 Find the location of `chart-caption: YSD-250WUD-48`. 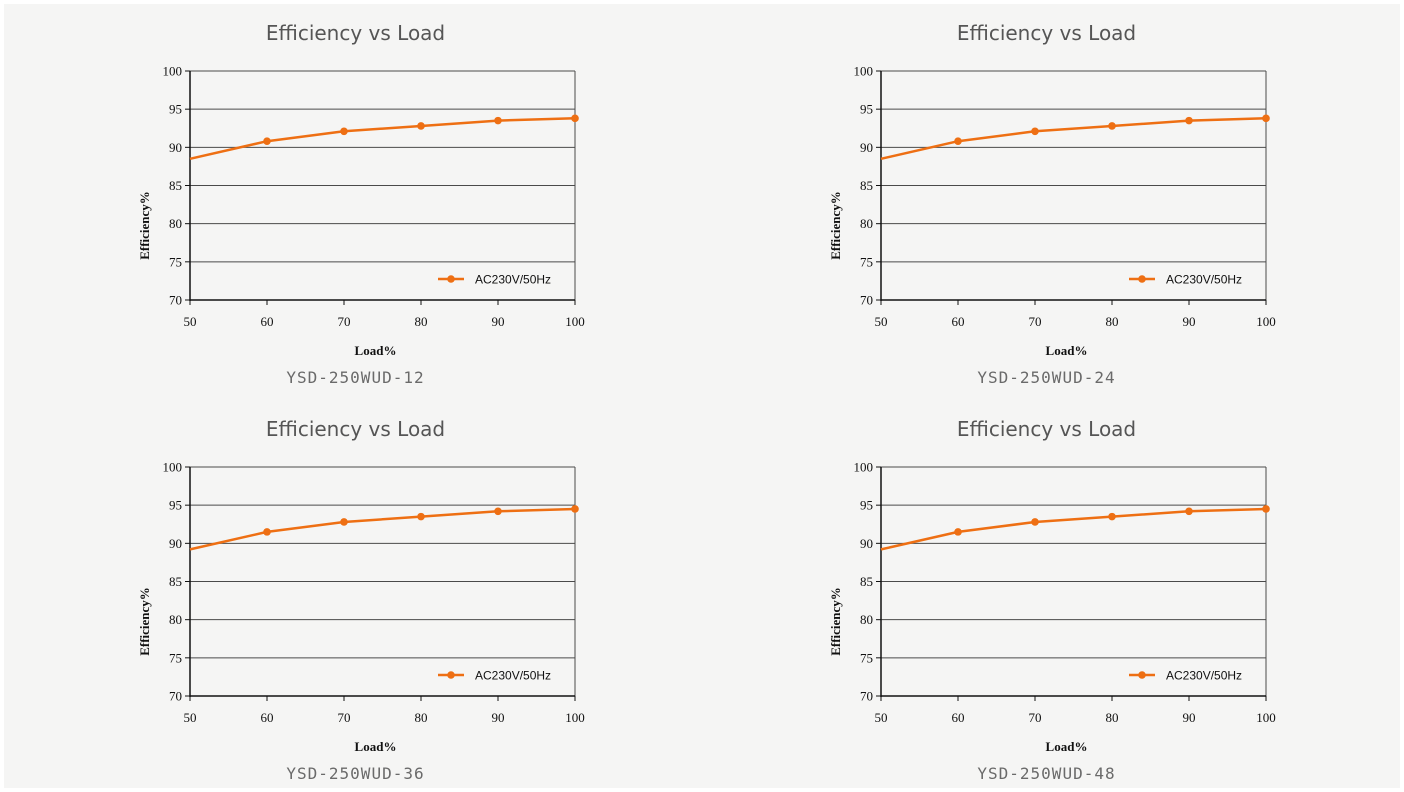

chart-caption: YSD-250WUD-48 is located at coordinates (1046, 773).